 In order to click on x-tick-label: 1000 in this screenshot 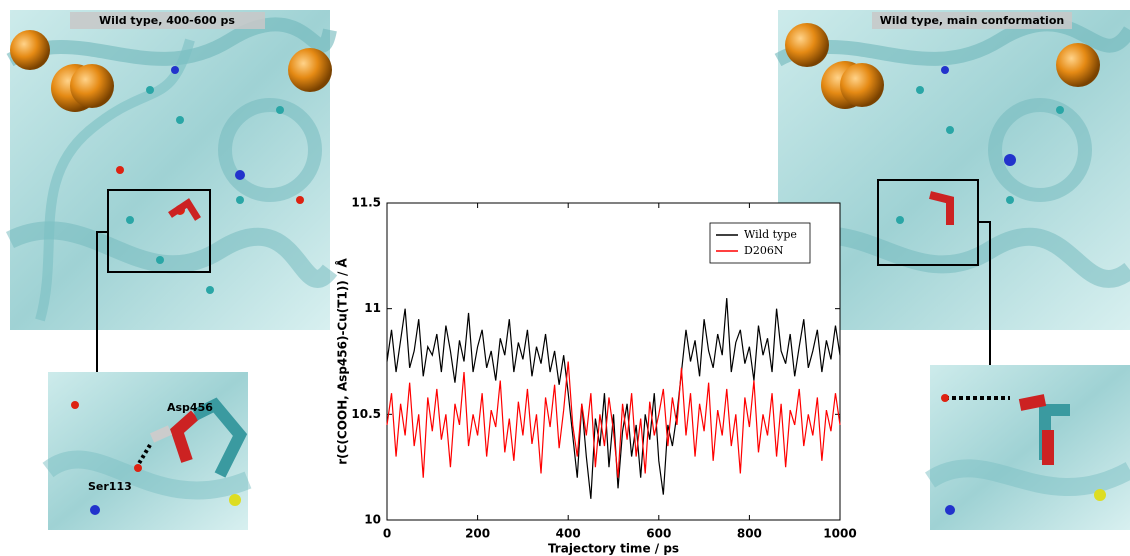, I will do `click(839, 534)`.